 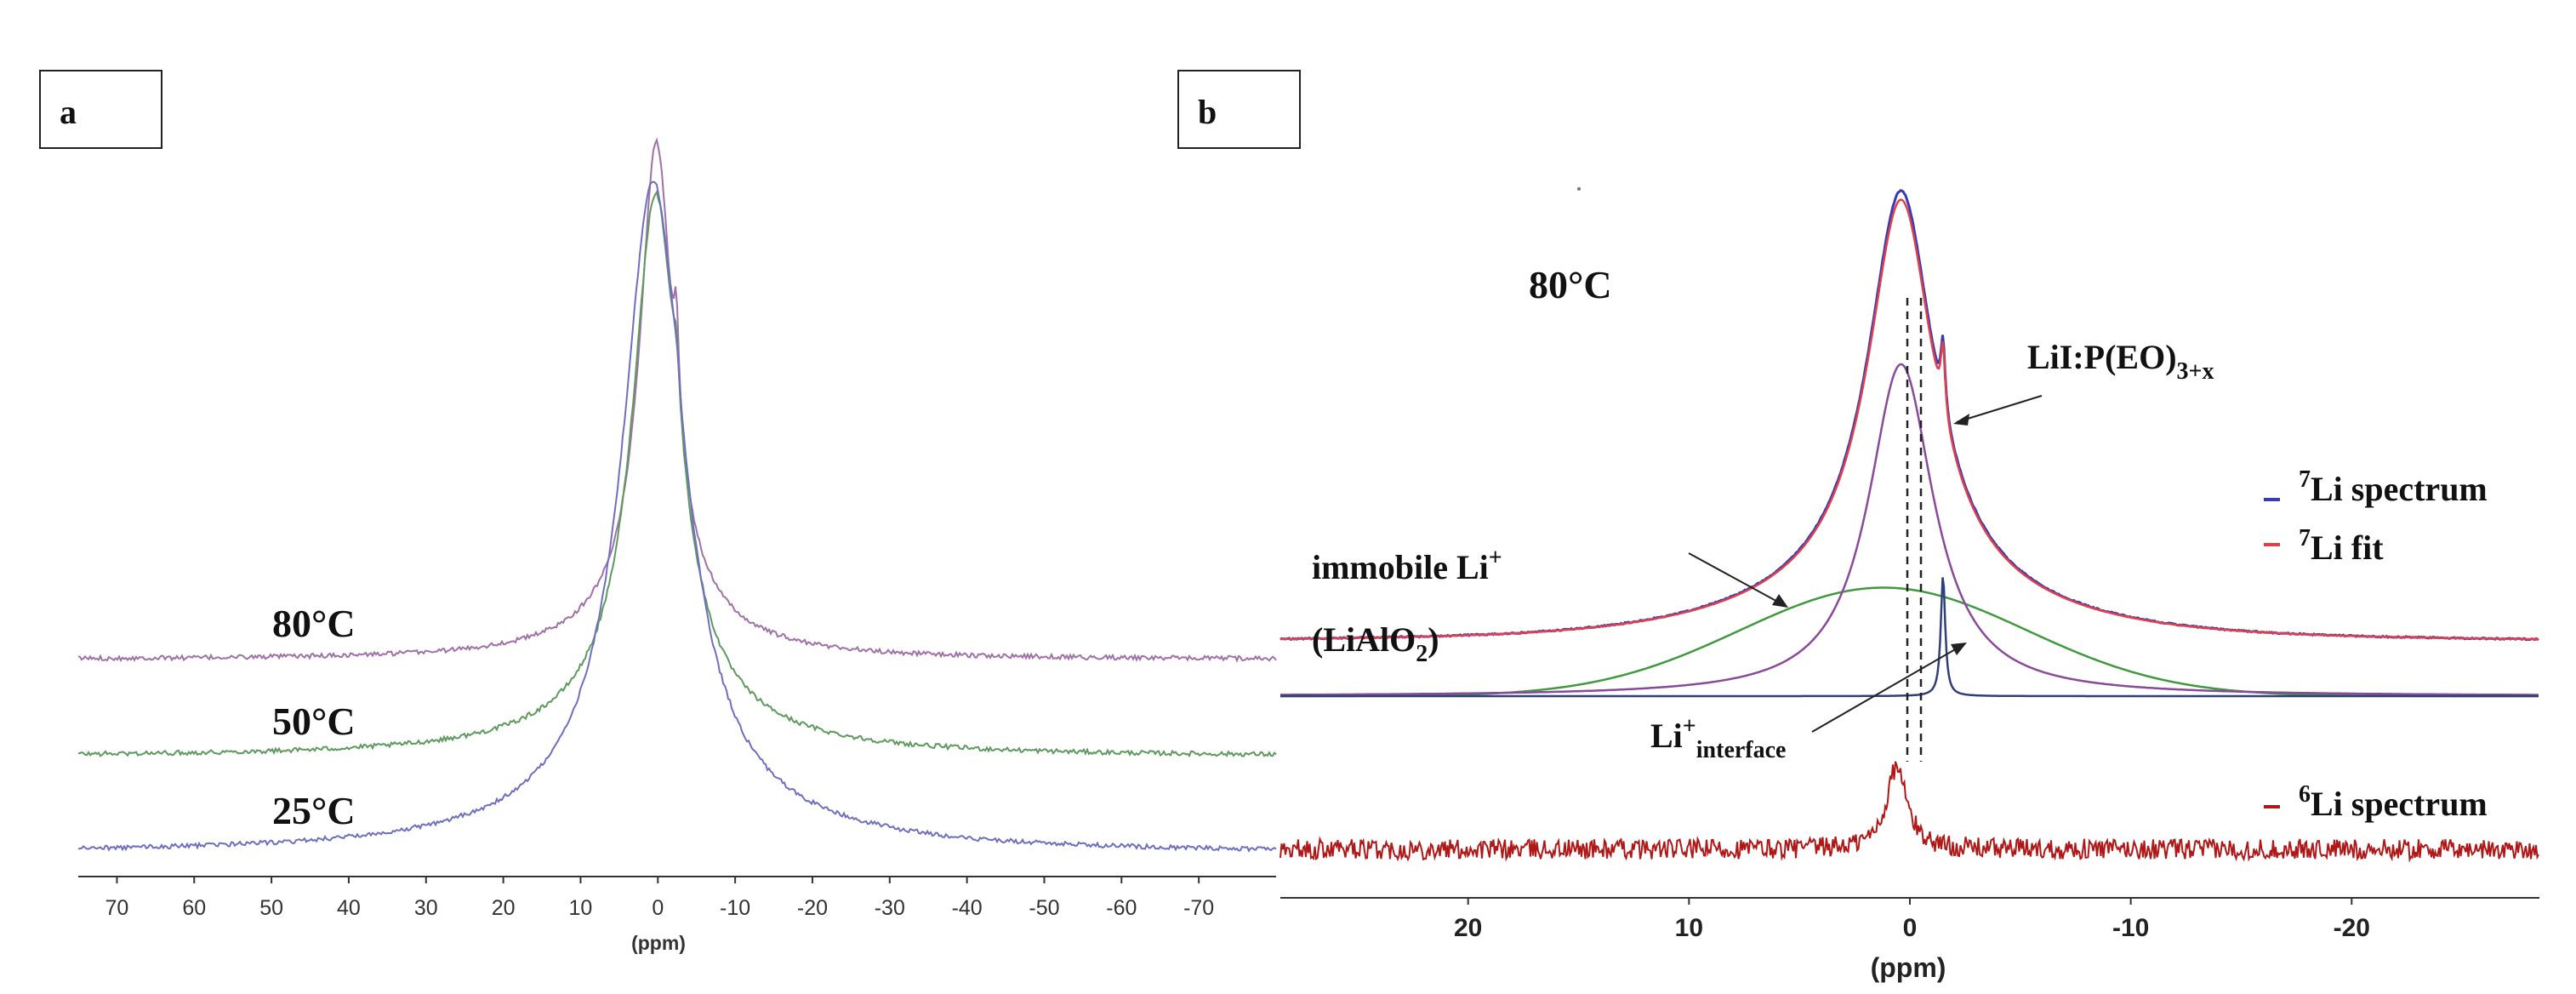 What do you see at coordinates (1422, 654) in the screenshot?
I see `laio2-sub: 2` at bounding box center [1422, 654].